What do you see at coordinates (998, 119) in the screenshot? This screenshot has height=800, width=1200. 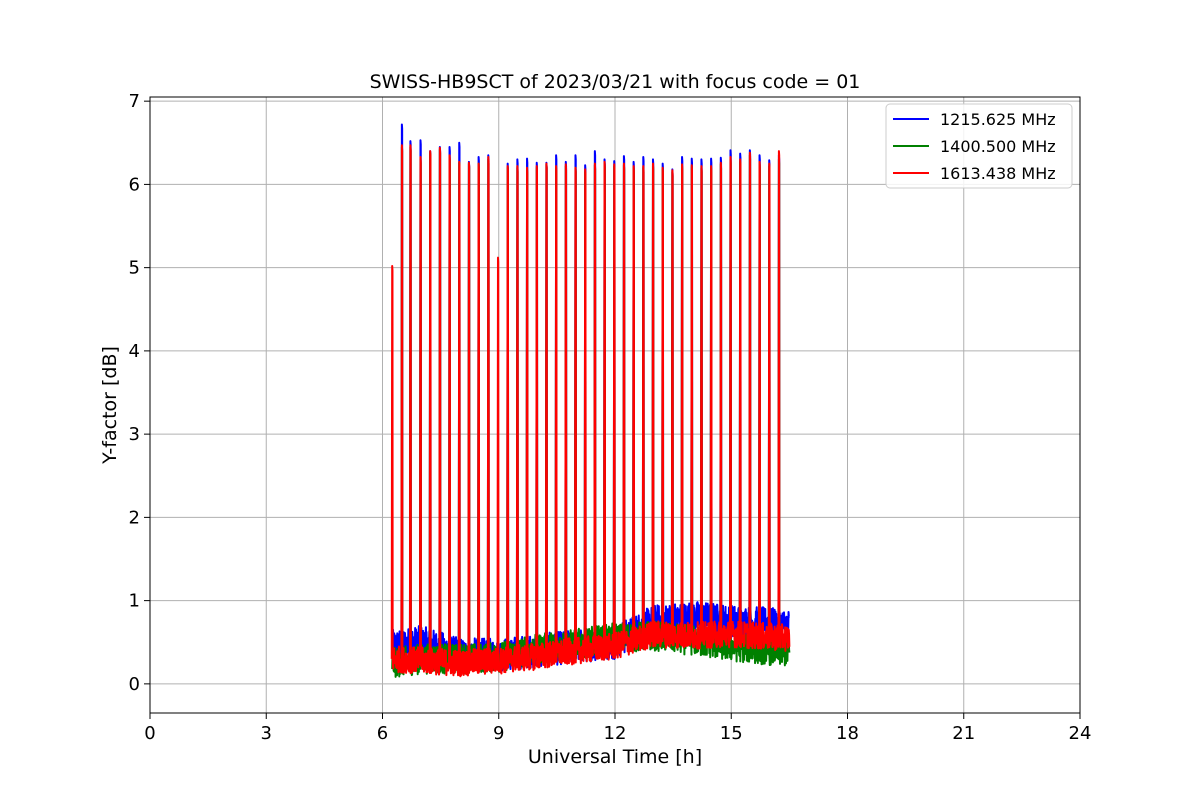 I see `legend-label: 1215.625 MHz` at bounding box center [998, 119].